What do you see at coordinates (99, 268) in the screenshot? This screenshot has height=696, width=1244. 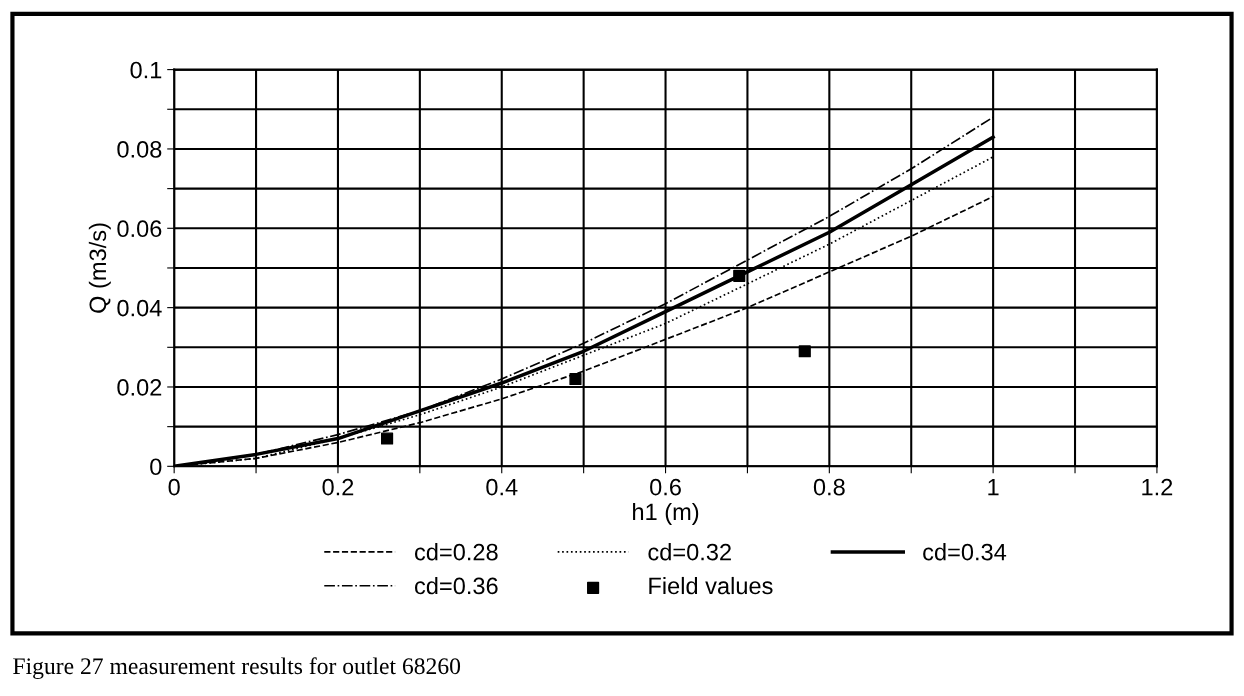 I see `y-axis-title: Q (m3/s)` at bounding box center [99, 268].